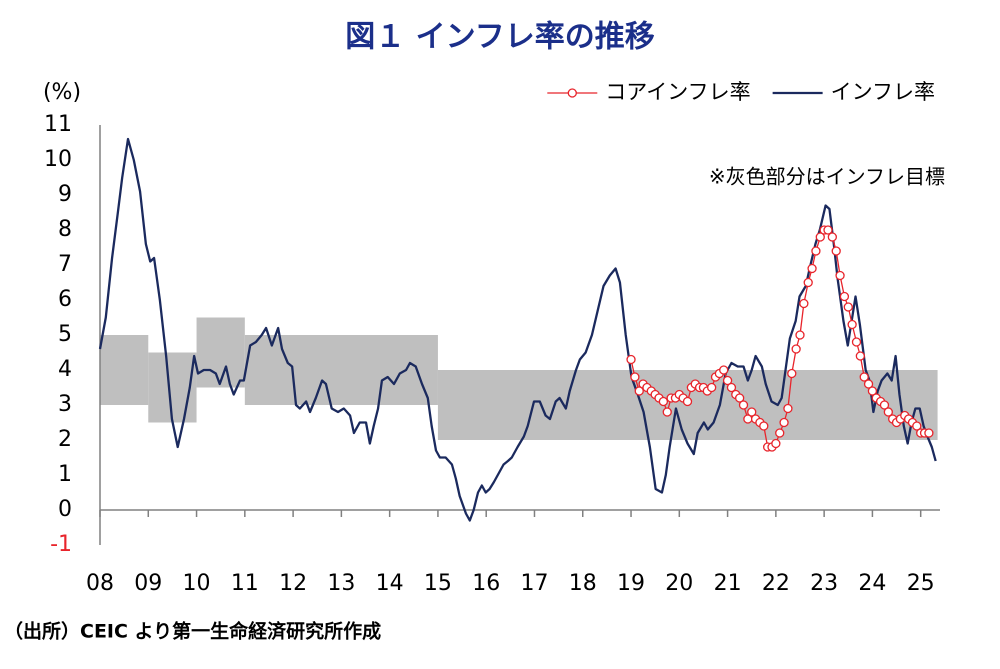 The height and width of the screenshot is (669, 1000). I want to click on y-axis-label: (%), so click(62, 92).